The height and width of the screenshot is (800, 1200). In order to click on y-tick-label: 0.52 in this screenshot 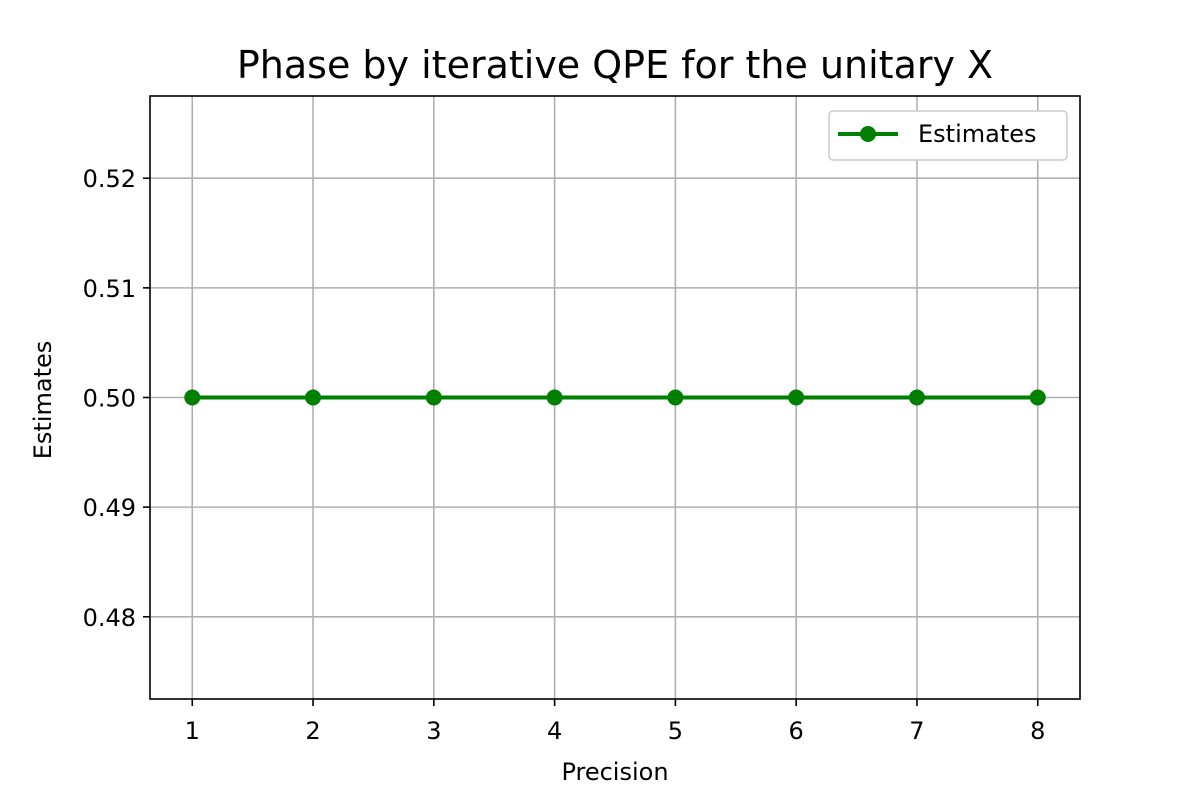, I will do `click(109, 179)`.